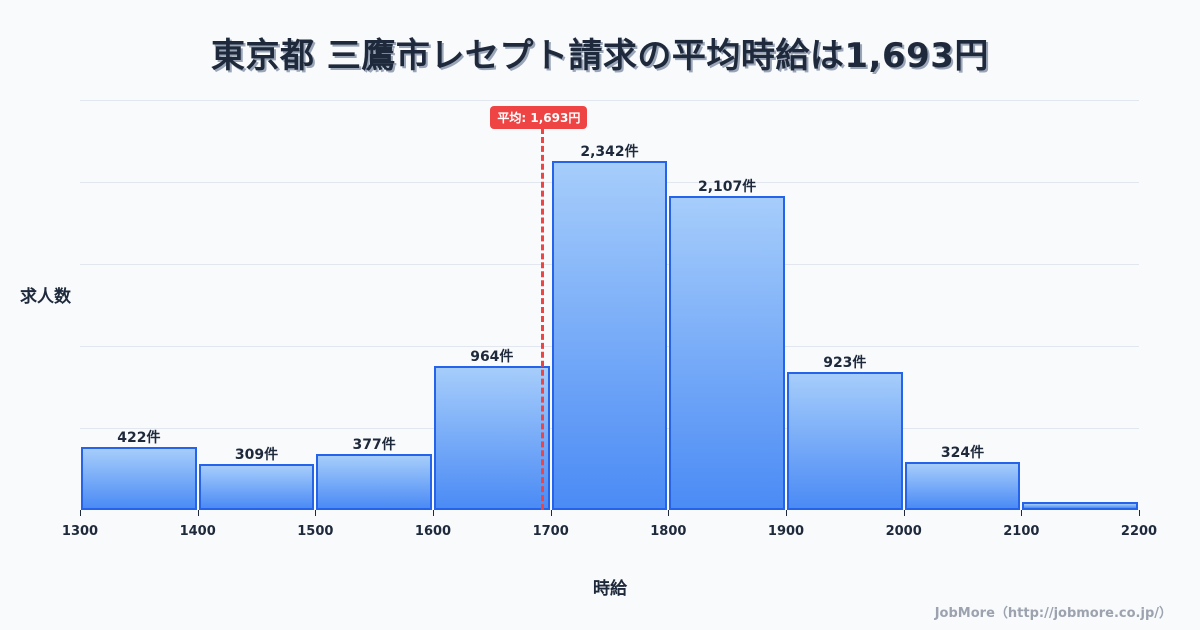  Describe the element at coordinates (139, 438) in the screenshot. I see `bar-value-label: 422件` at that location.